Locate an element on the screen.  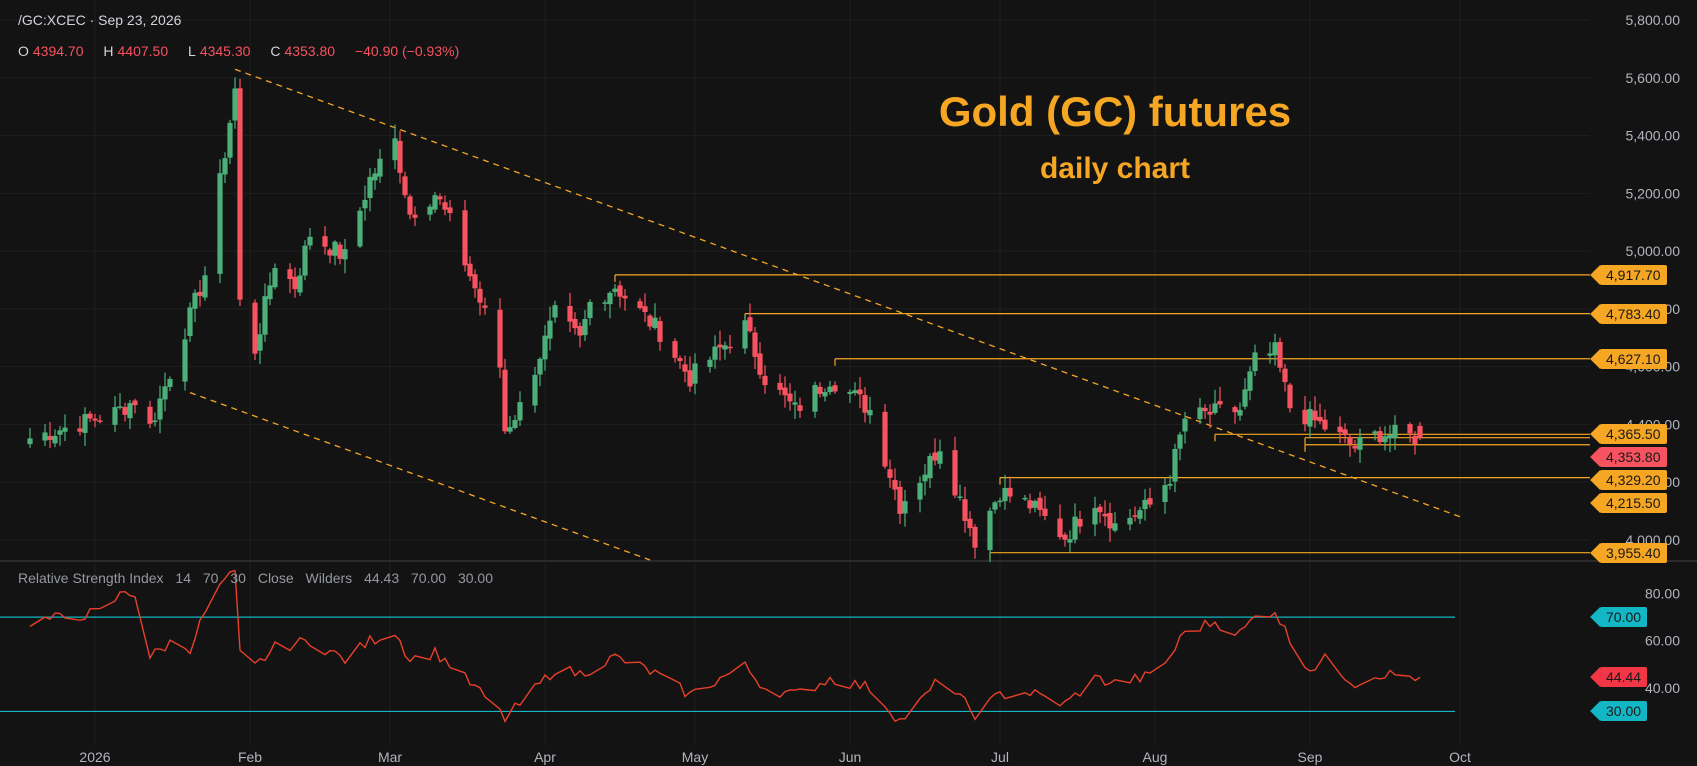
x-tick-label: Apr is located at coordinates (545, 757).